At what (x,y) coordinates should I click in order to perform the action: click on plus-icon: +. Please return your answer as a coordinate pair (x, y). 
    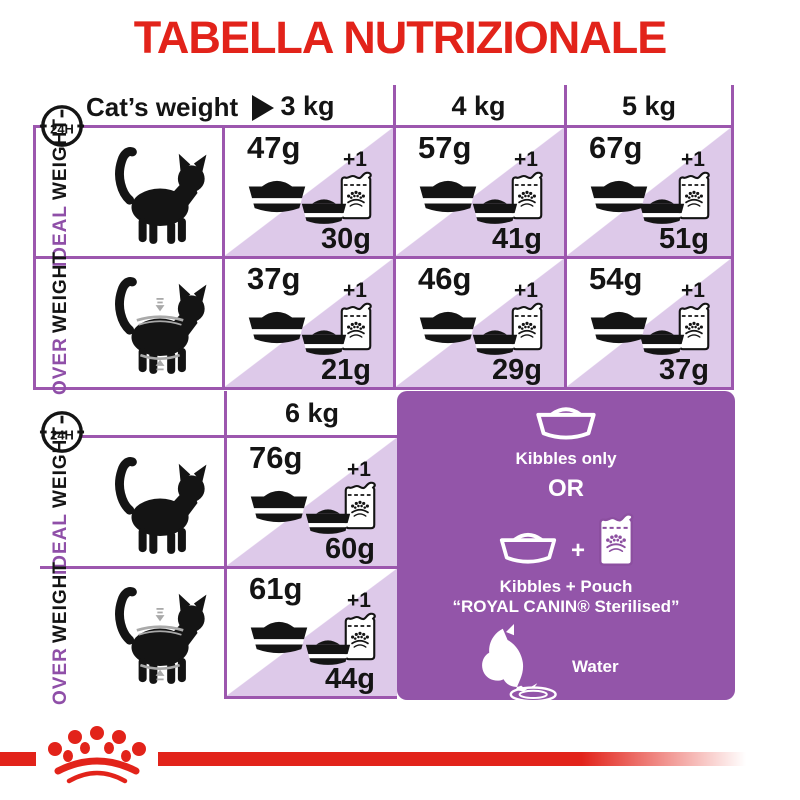
    Looking at the image, I should click on (577, 551).